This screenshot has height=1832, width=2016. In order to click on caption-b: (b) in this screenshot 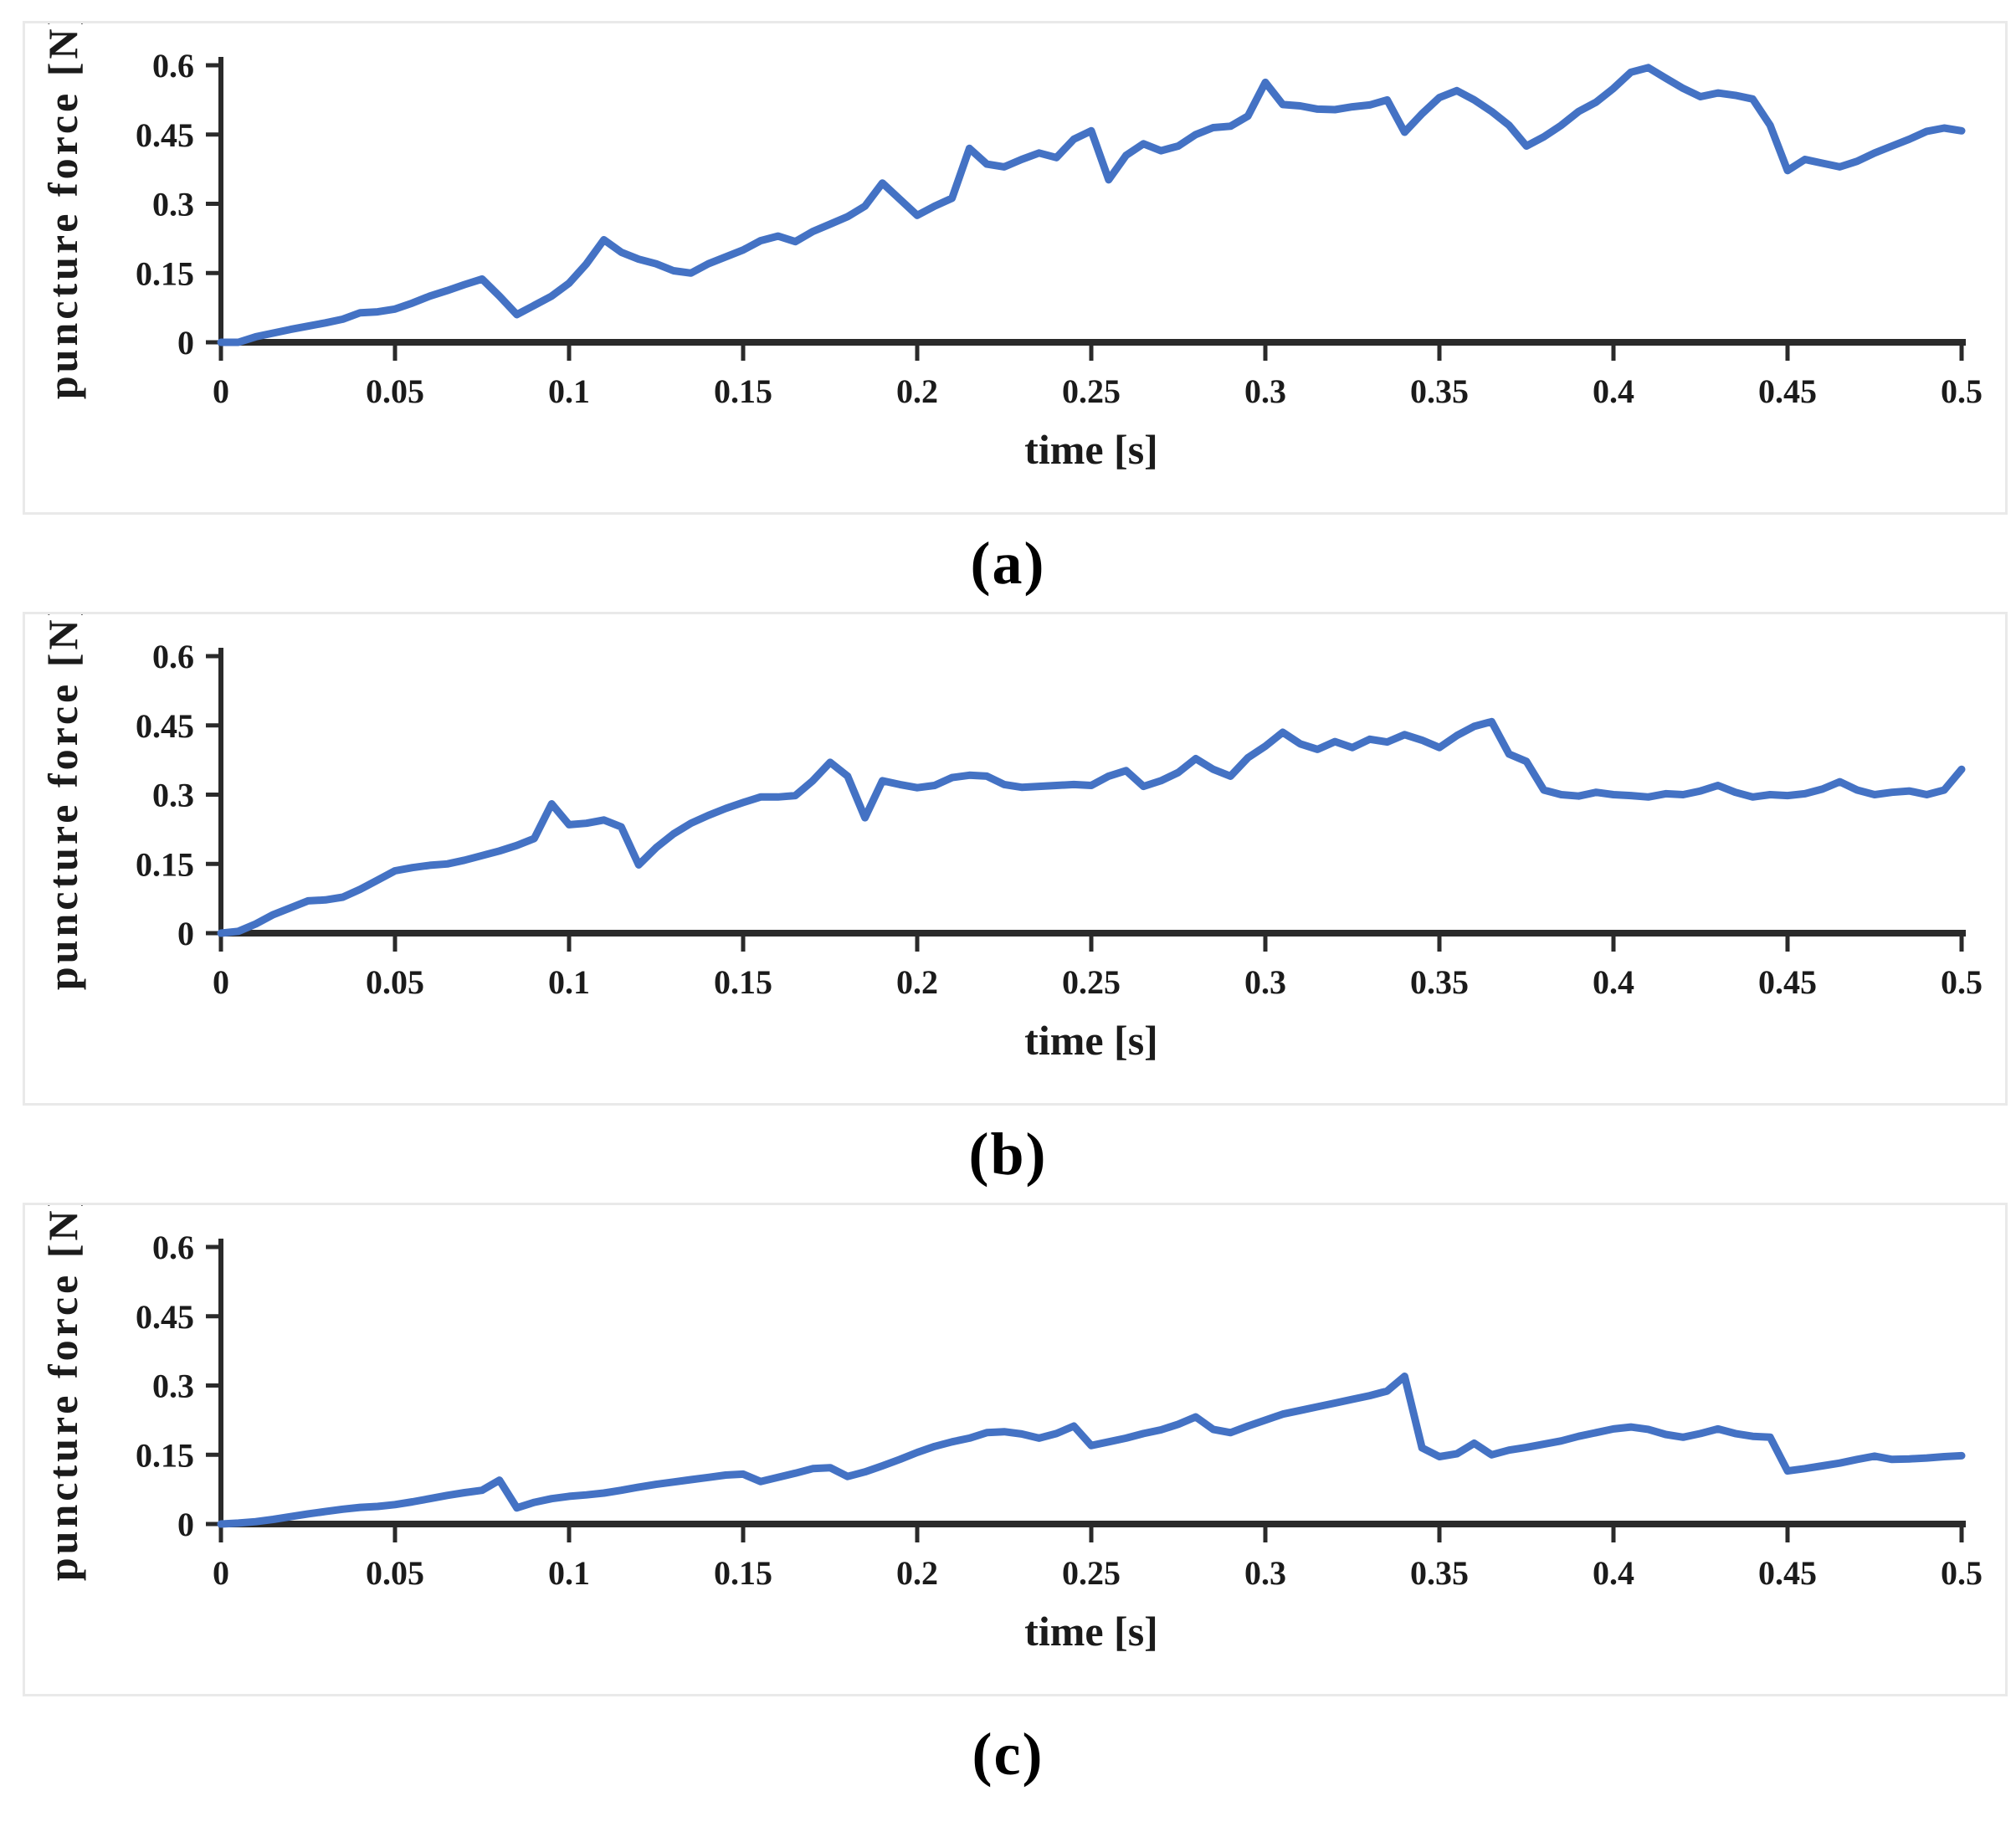, I will do `click(1008, 1154)`.